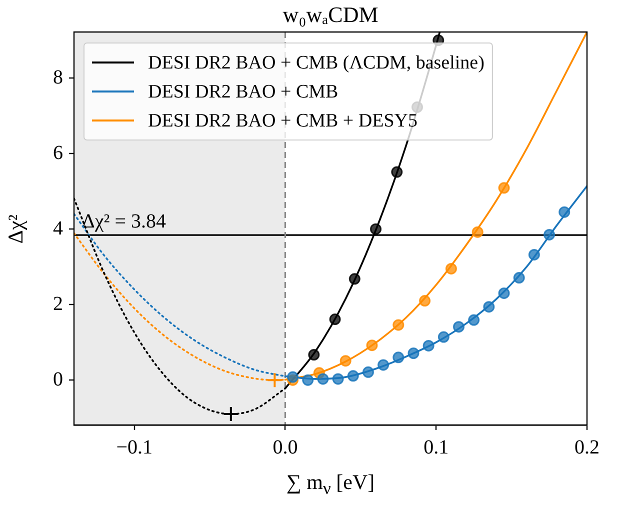 This screenshot has width=633, height=506. What do you see at coordinates (316, 63) in the screenshot?
I see `legend-label: DESI DR2 BAO + CMB (ΛCDM, baseline)` at bounding box center [316, 63].